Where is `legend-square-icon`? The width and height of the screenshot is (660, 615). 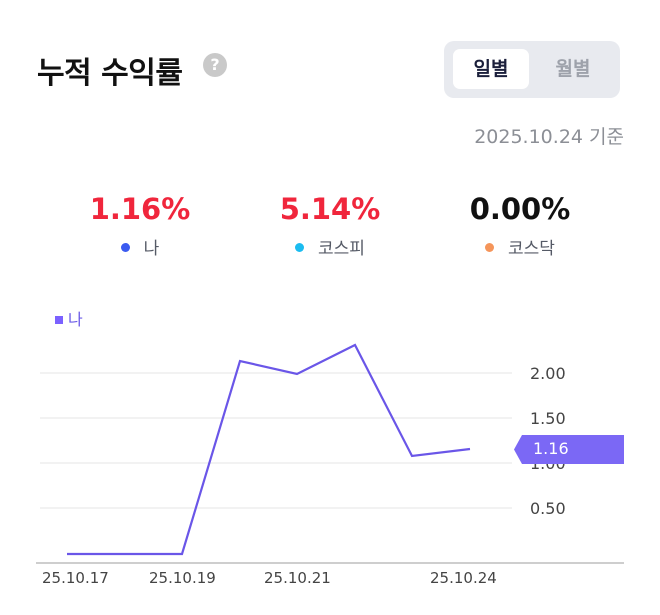
legend-square-icon is located at coordinates (59, 320).